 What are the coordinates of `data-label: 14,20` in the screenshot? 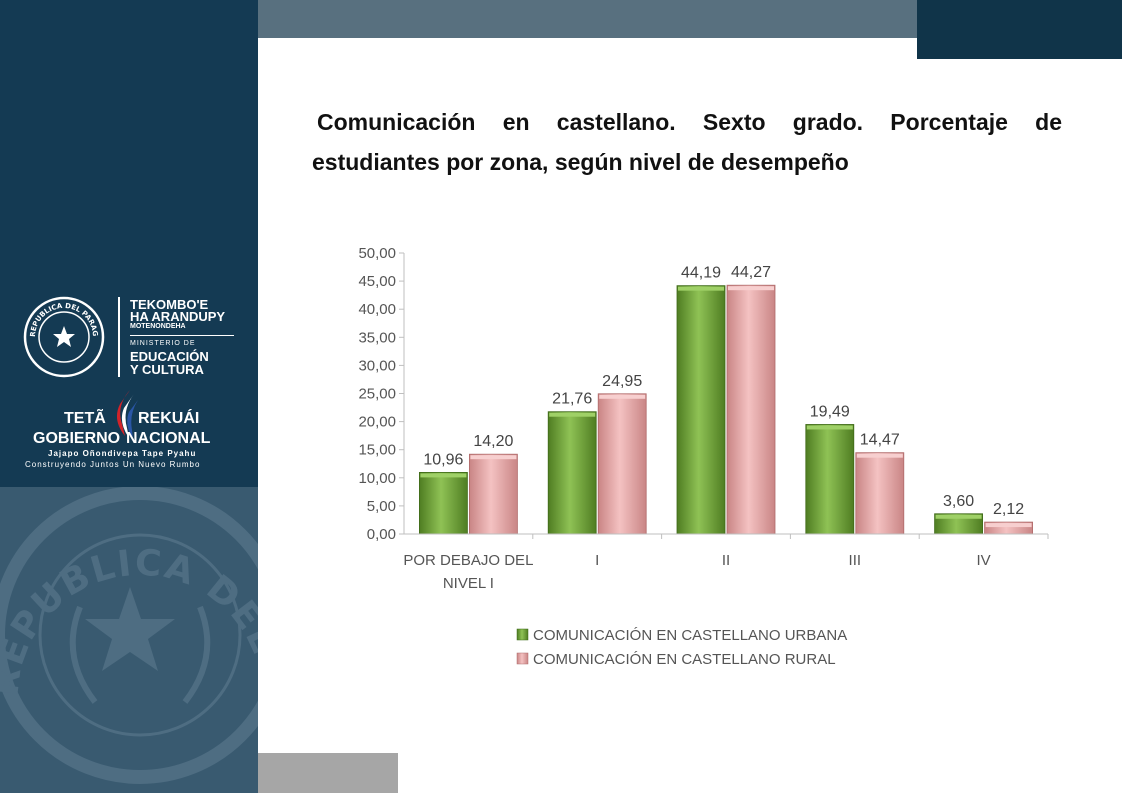 It's located at (493, 441).